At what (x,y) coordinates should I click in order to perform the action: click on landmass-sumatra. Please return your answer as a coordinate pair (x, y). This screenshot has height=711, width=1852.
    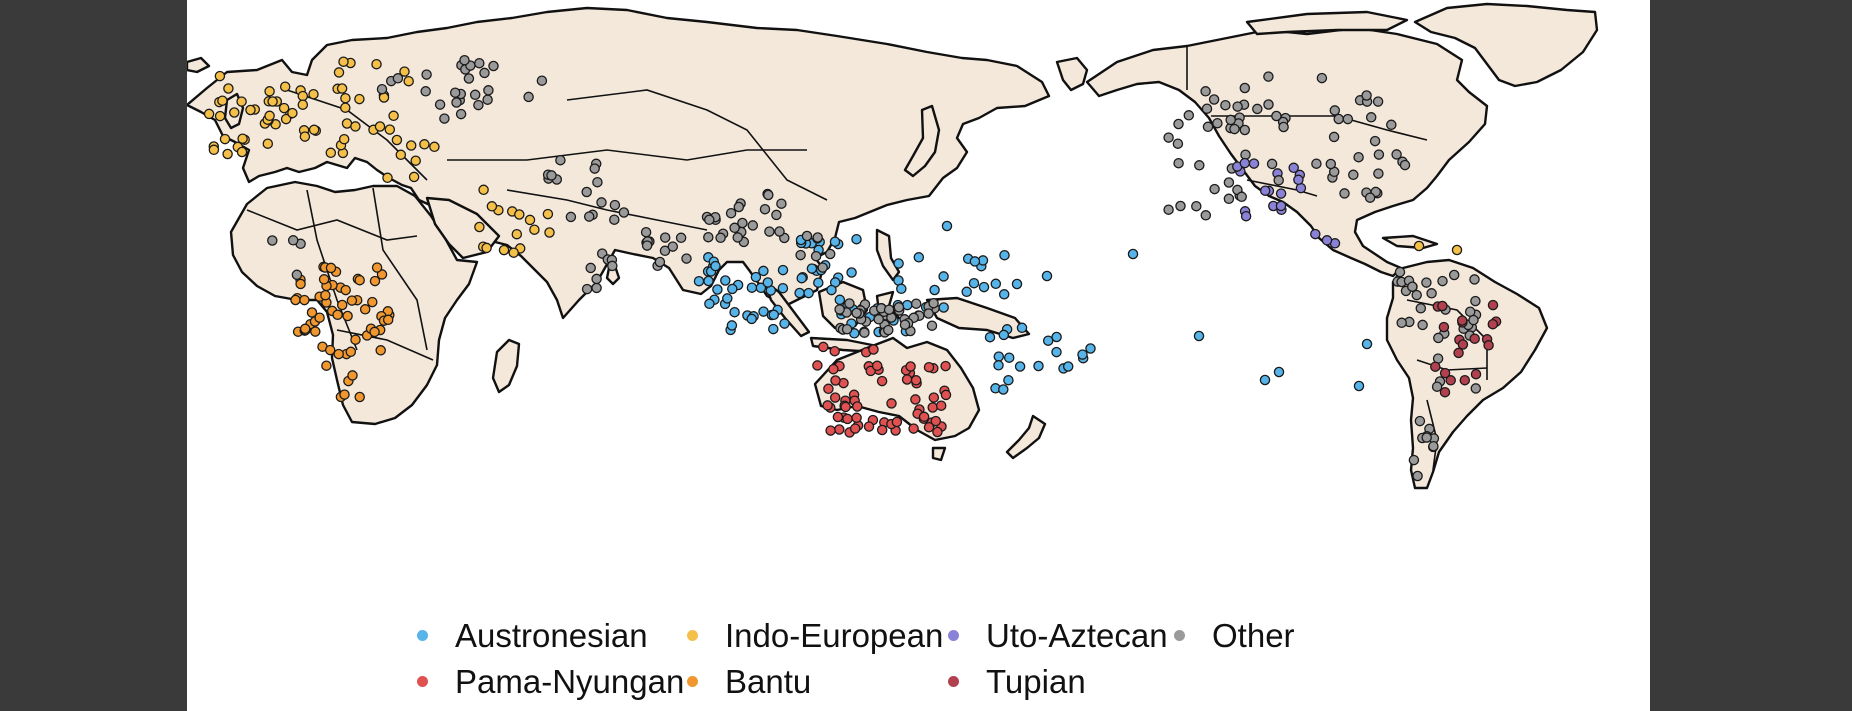
    Looking at the image, I should click on (787, 309).